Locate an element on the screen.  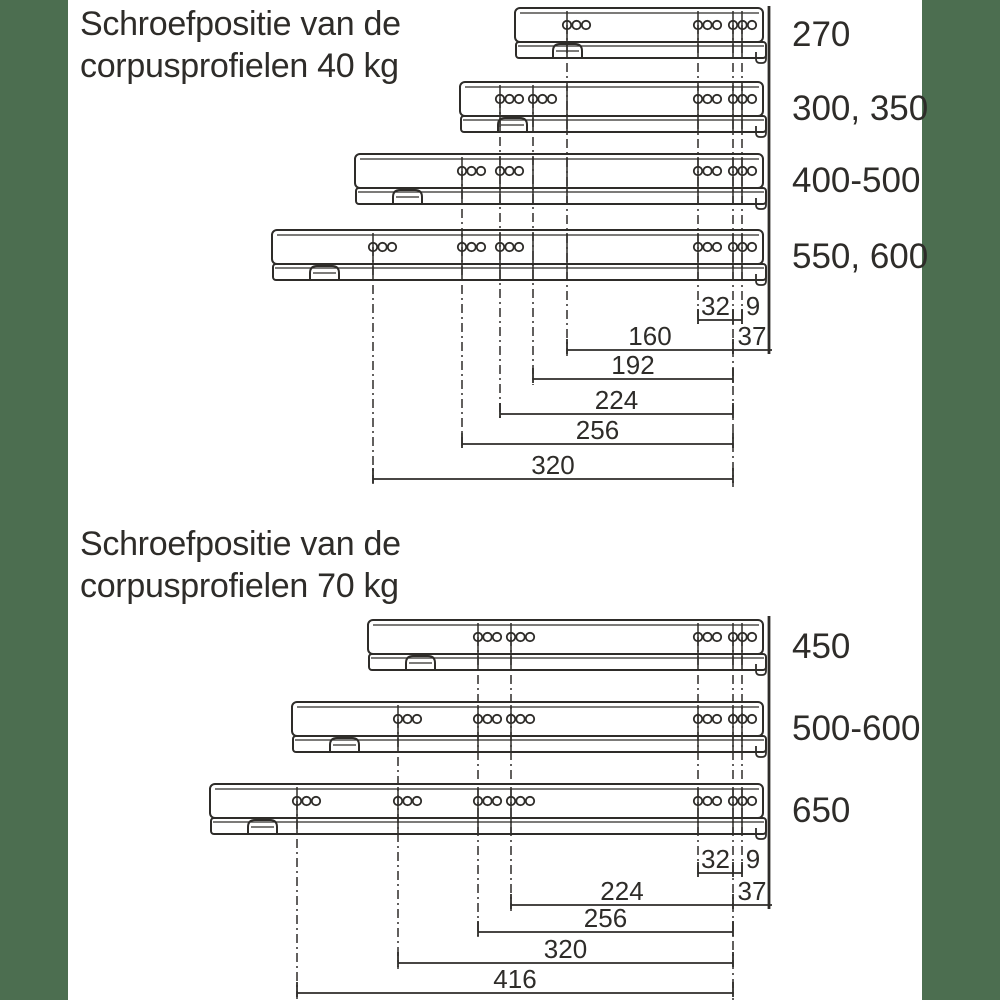
dimension-label: 160 is located at coordinates (649, 336).